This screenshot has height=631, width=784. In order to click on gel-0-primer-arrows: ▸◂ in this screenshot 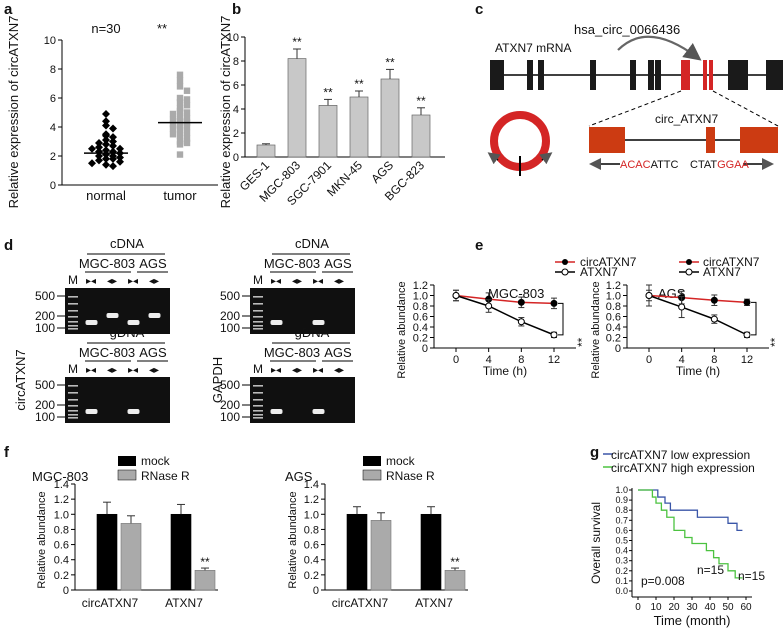, I will do `click(133, 281)`.